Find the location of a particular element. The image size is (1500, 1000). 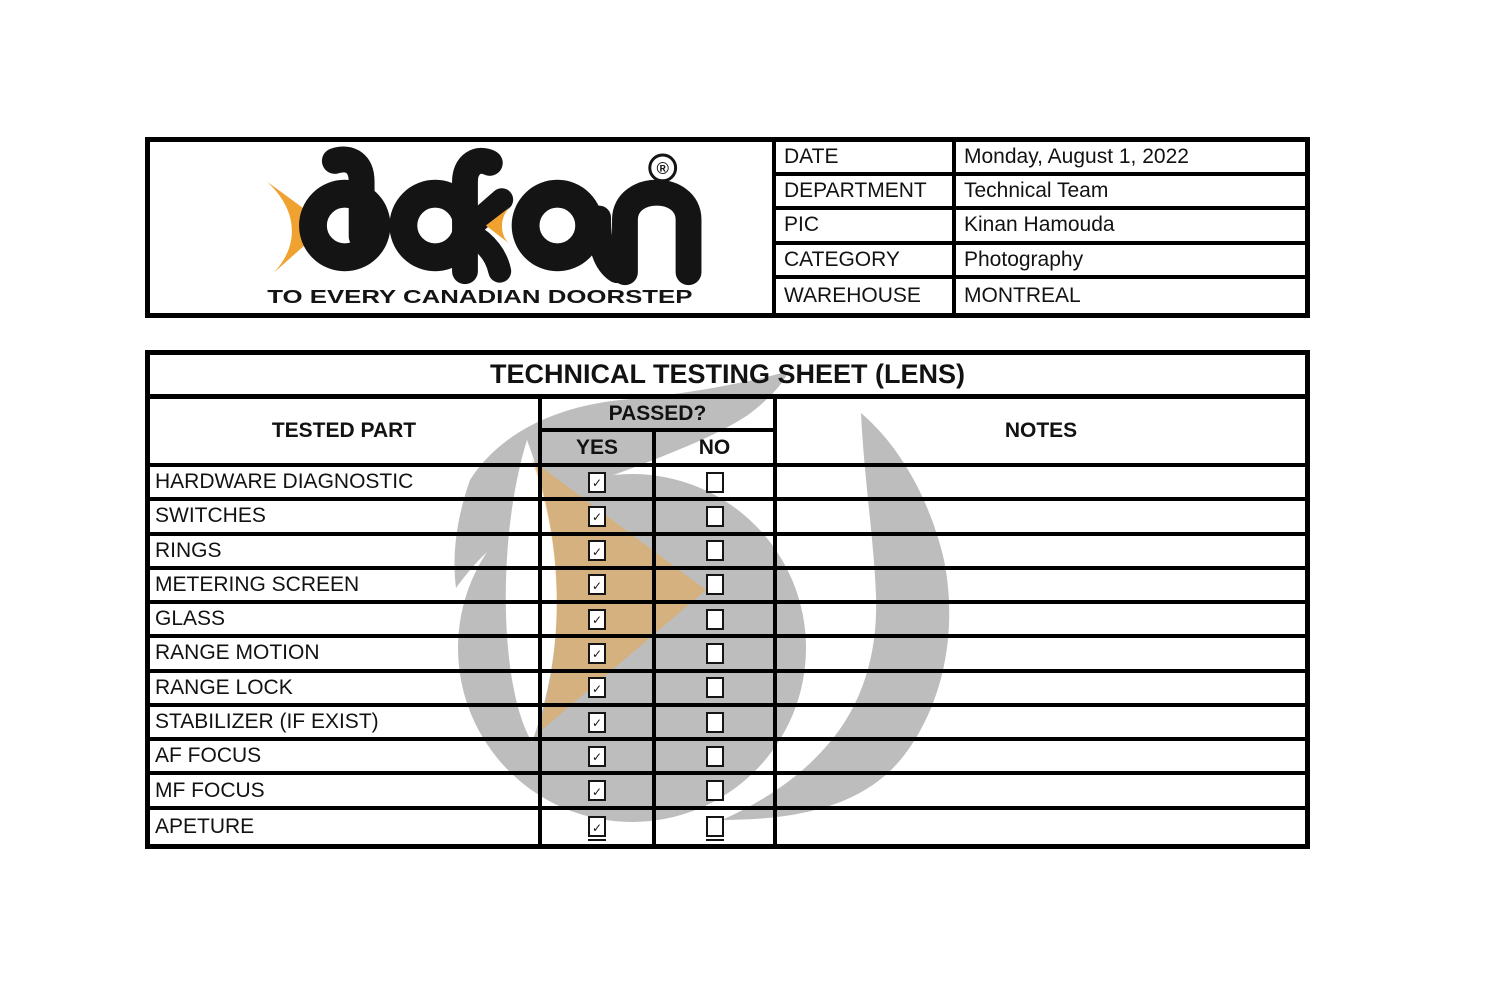

column-header-passed: PASSED? is located at coordinates (659, 415).